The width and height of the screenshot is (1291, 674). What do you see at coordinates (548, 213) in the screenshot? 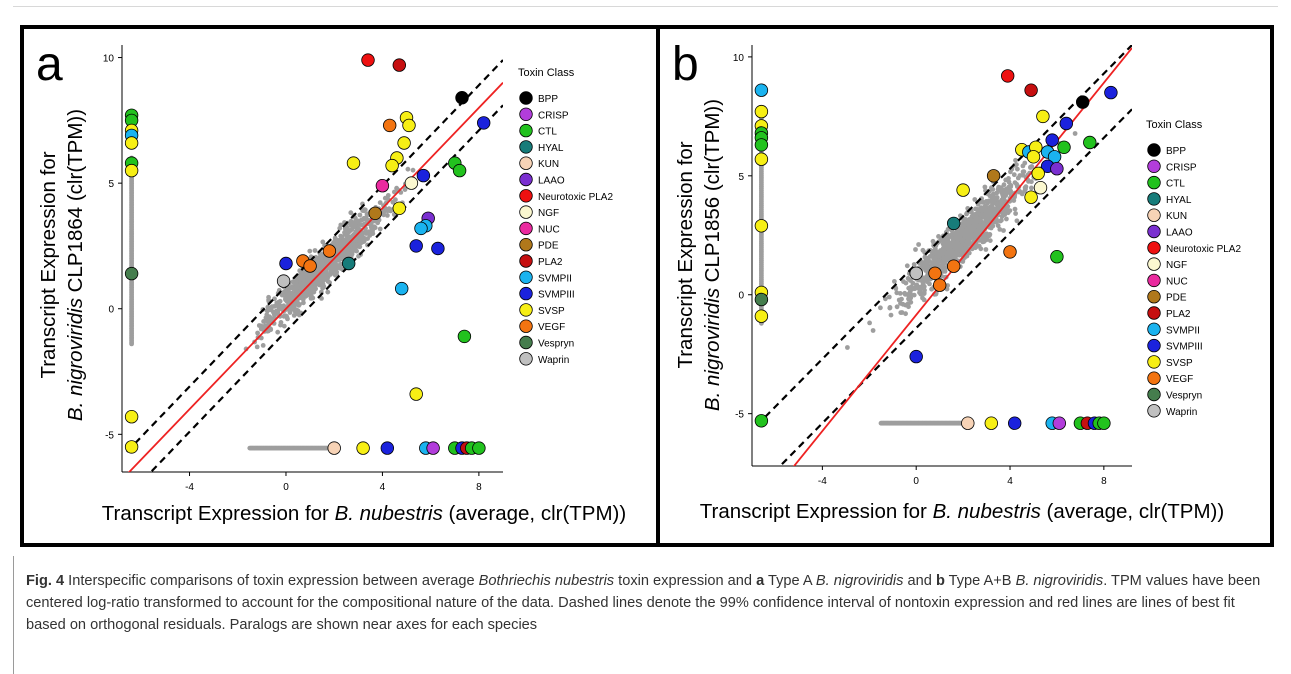
I see `legend-label: NGF` at bounding box center [548, 213].